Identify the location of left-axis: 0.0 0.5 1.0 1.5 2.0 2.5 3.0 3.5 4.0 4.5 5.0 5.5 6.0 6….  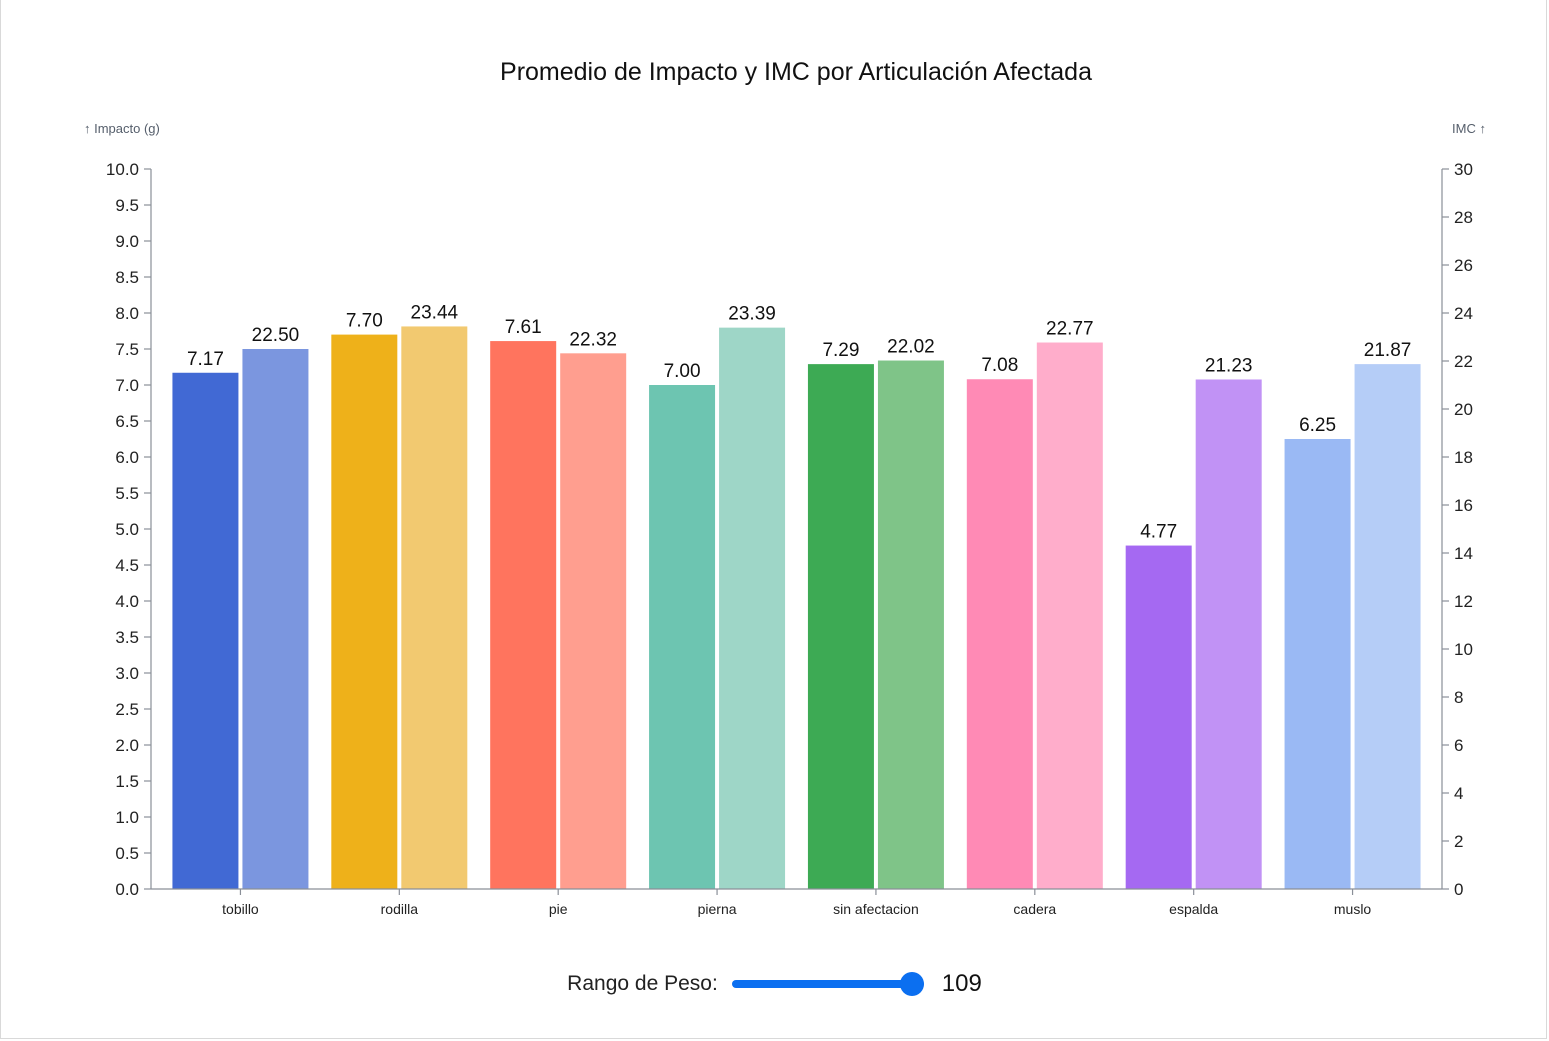
(129, 529).